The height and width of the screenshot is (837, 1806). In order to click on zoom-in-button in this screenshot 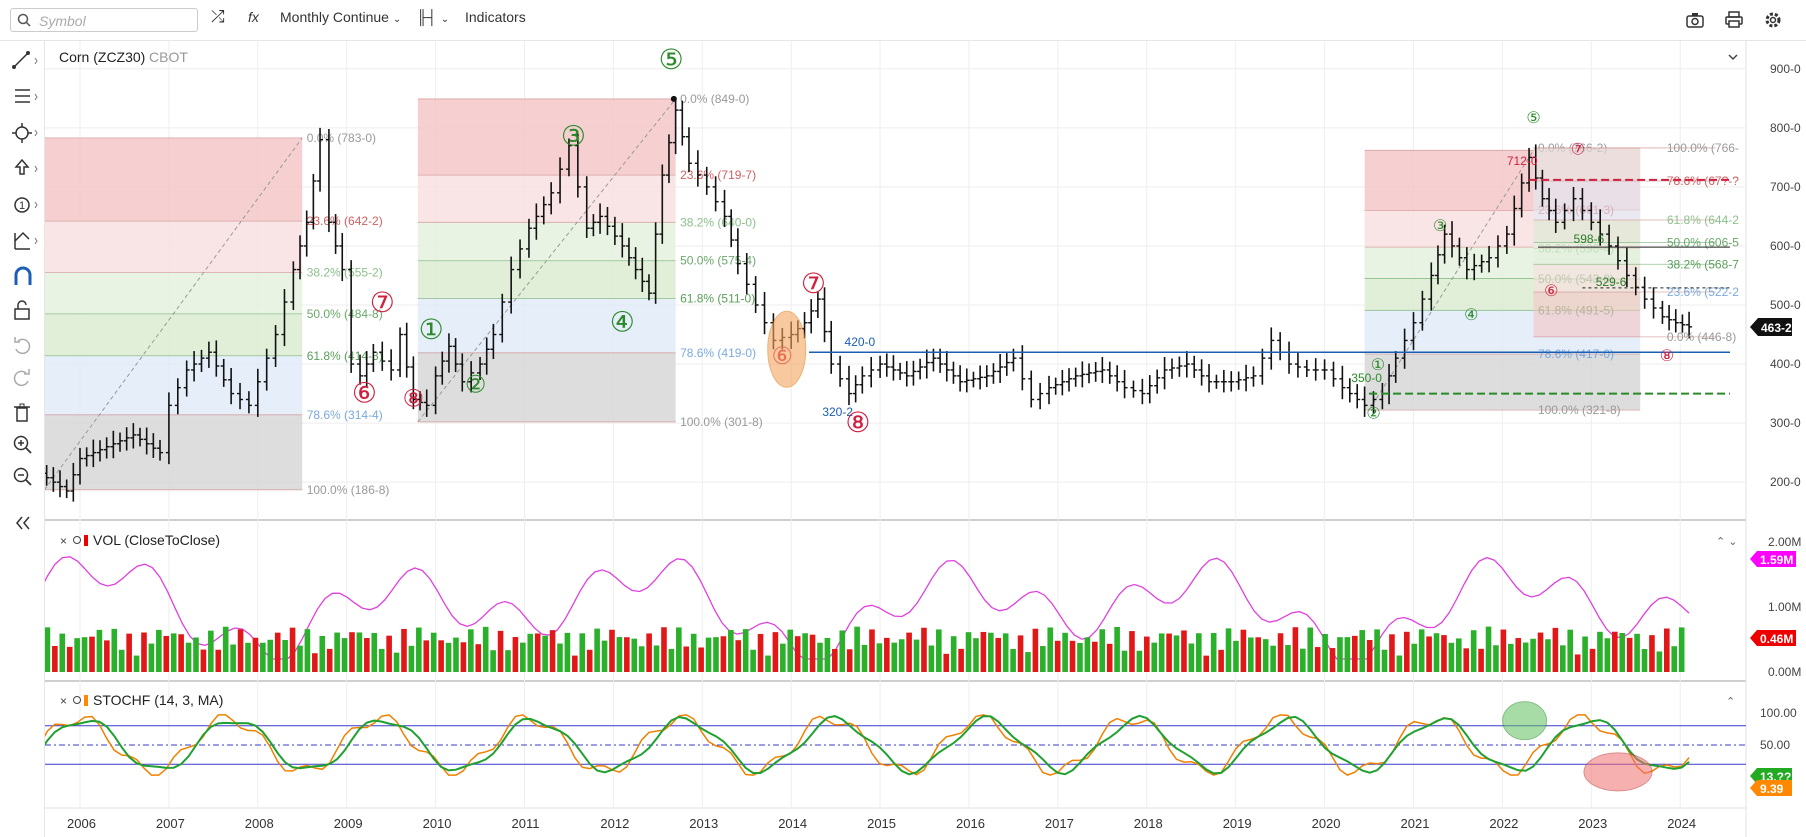, I will do `click(25, 445)`.